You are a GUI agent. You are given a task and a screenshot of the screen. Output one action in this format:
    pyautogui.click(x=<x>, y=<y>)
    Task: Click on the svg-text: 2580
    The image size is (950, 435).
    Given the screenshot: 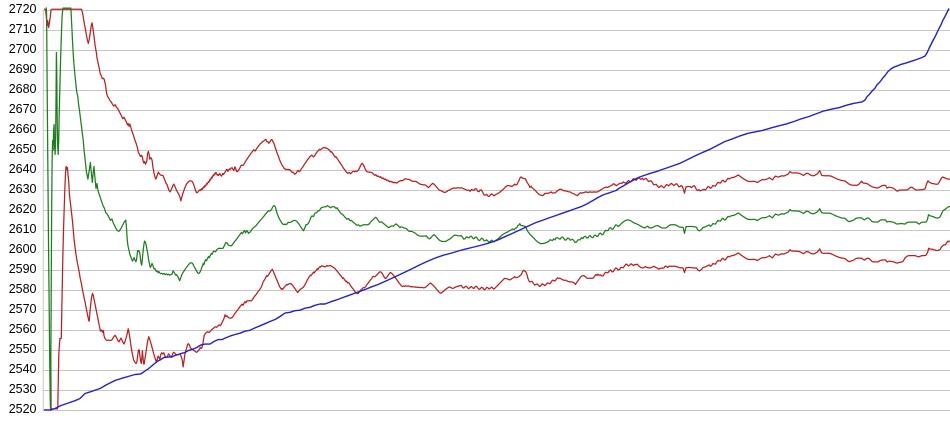 What is the action you would take?
    pyautogui.click(x=23, y=289)
    